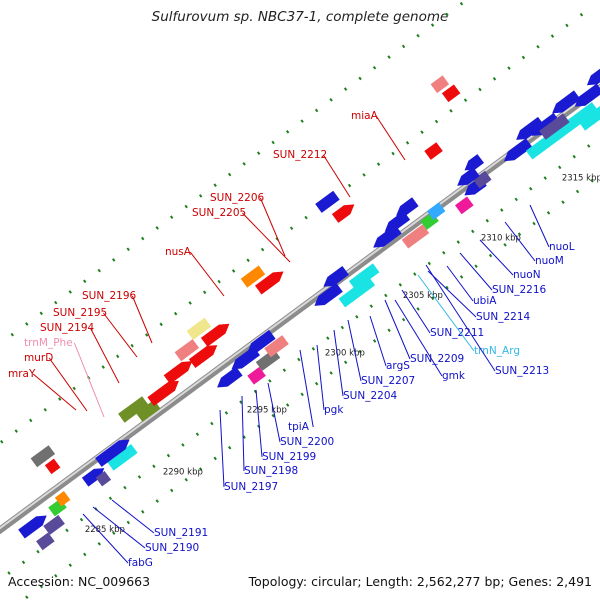 The image size is (600, 600). Describe the element at coordinates (140, 563) in the screenshot. I see `gene-label-fabg: fabG` at that location.